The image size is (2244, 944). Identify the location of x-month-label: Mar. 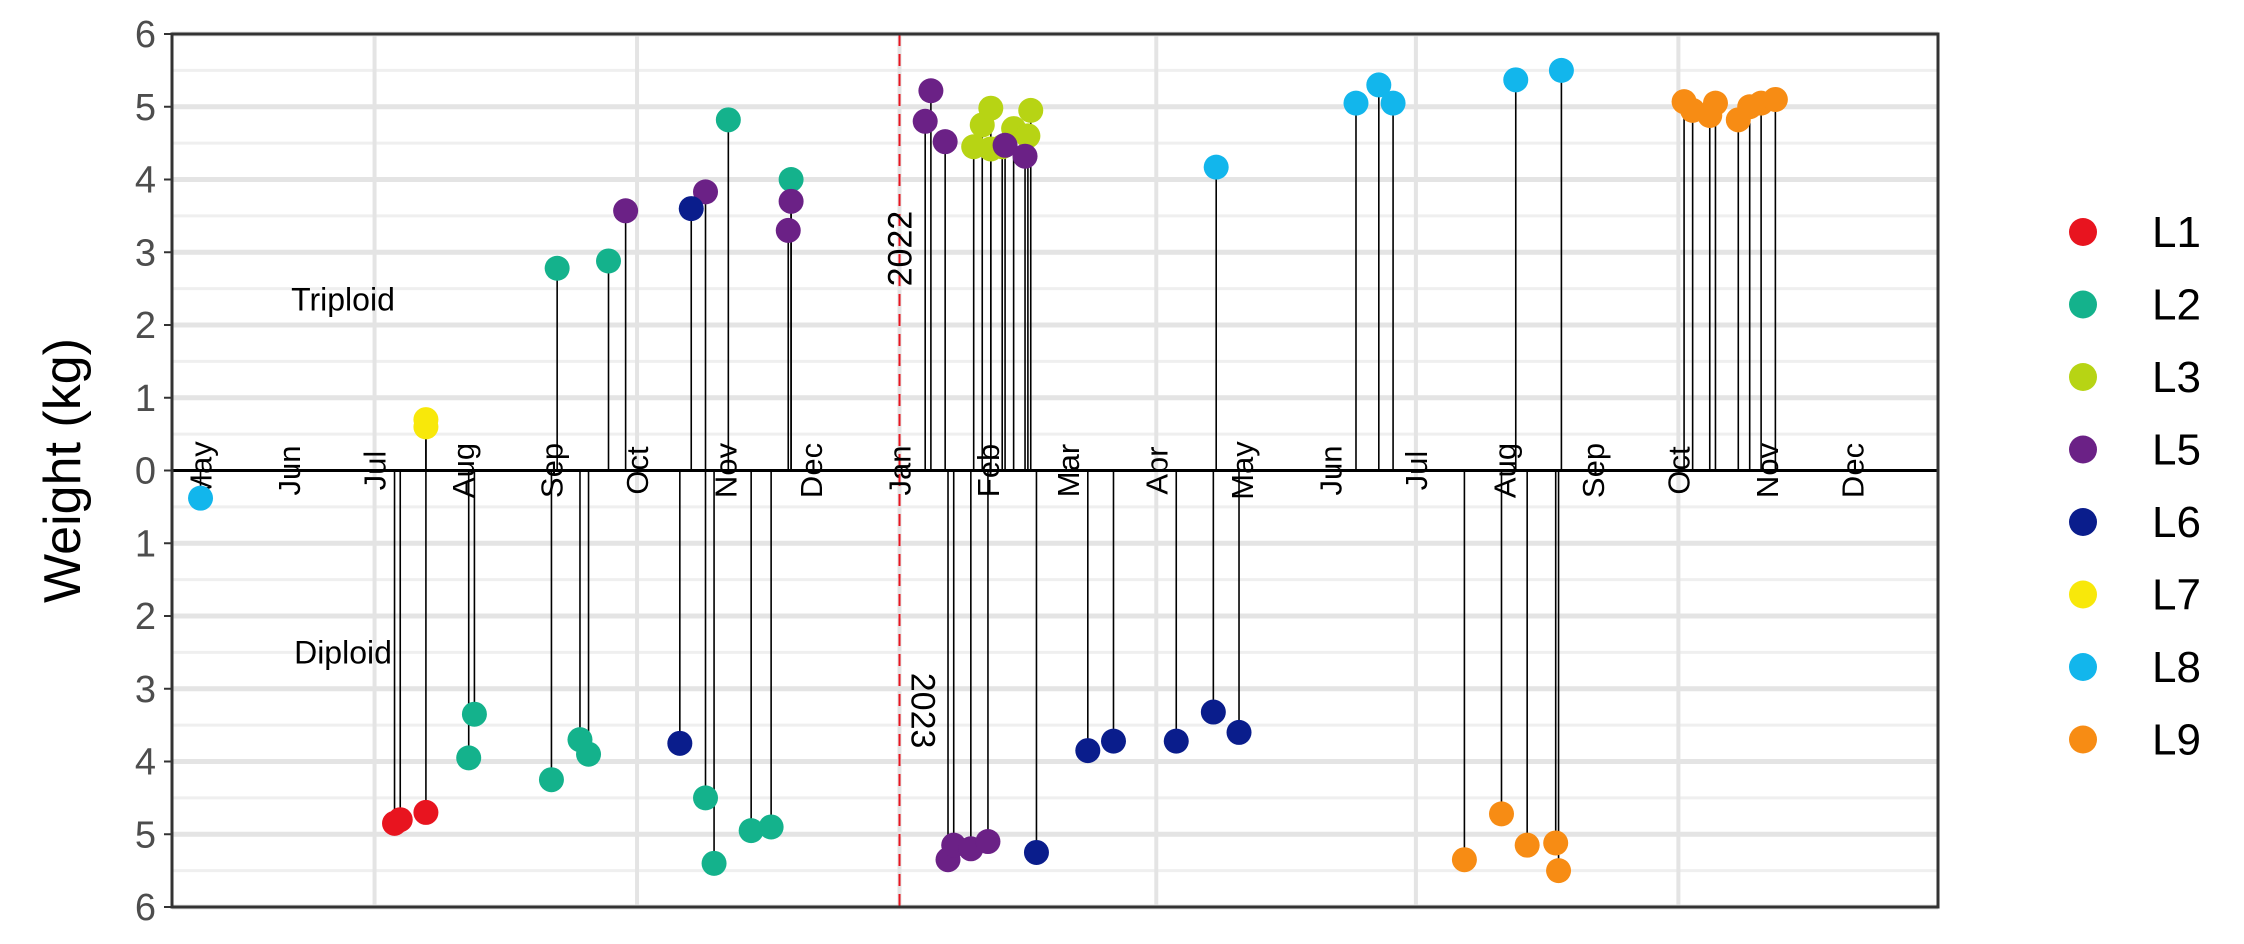
(1068, 470).